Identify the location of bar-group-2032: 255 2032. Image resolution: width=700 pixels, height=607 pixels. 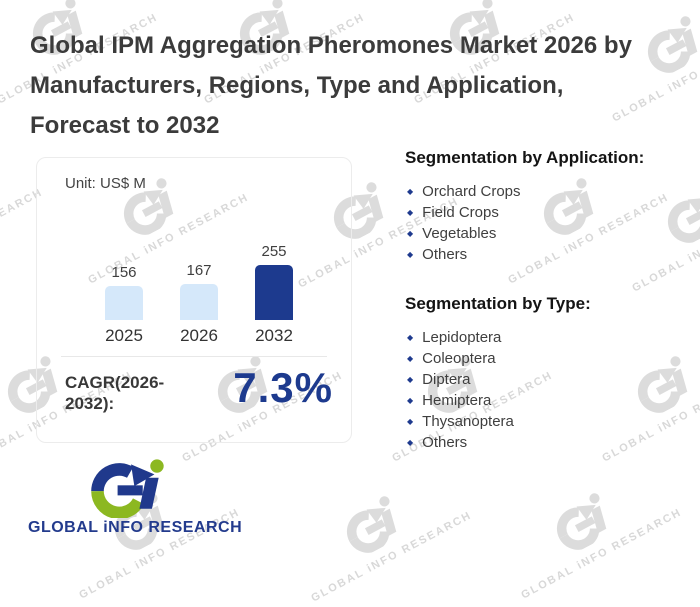
(274, 280).